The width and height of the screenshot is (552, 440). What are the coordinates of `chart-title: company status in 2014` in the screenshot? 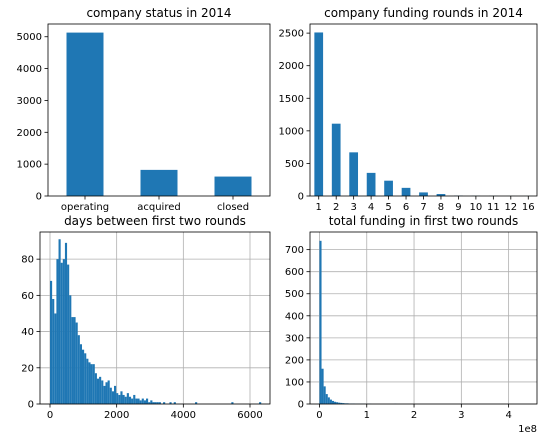 It's located at (158, 13).